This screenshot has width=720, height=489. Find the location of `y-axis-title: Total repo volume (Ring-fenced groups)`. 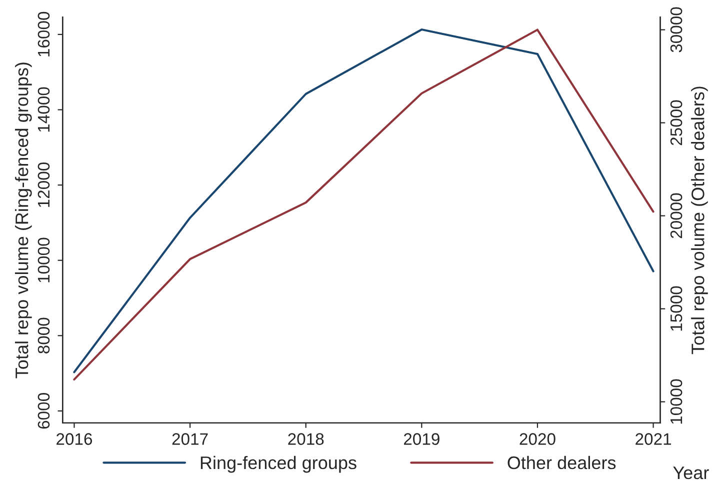

y-axis-title: Total repo volume (Ring-fenced groups) is located at coordinates (23, 220).